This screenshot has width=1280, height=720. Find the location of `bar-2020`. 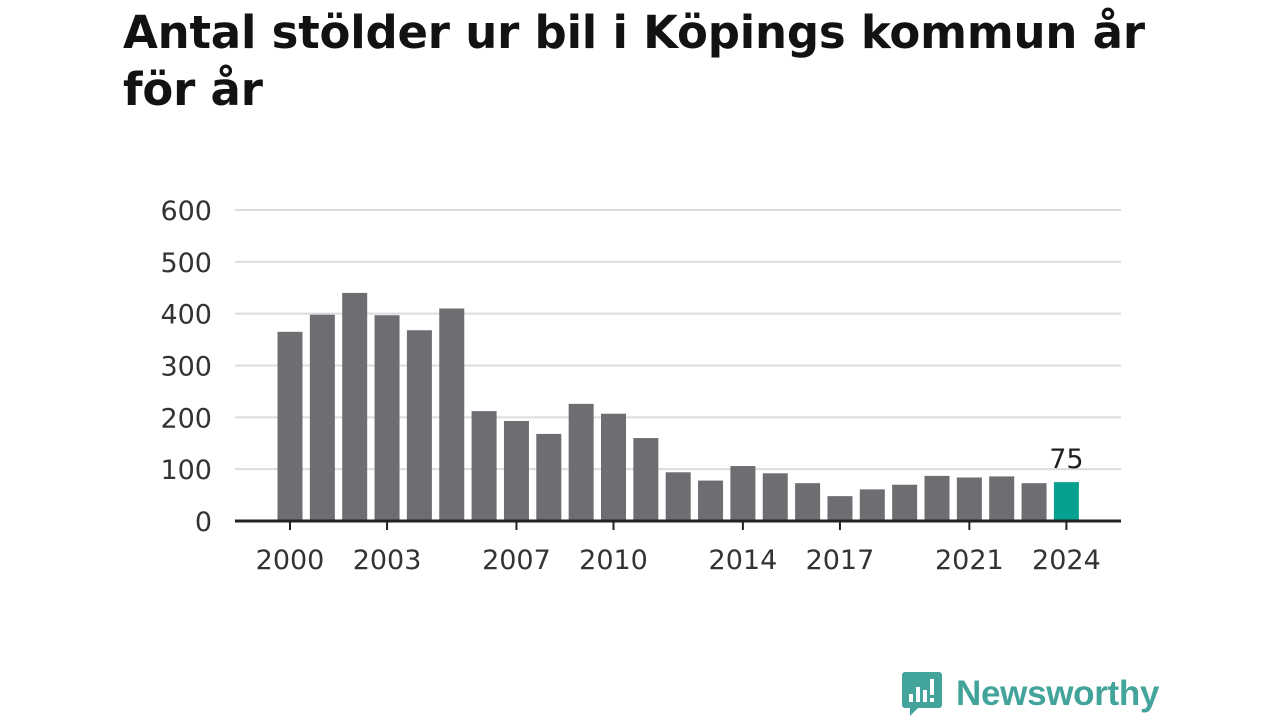

bar-2020 is located at coordinates (937, 498).